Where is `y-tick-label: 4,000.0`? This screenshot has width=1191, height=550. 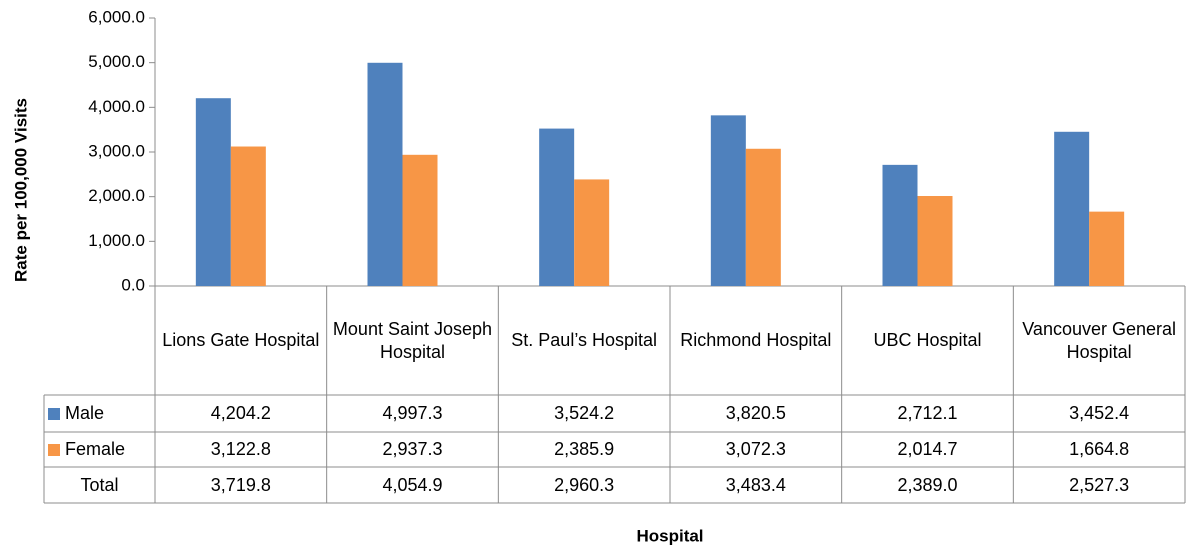 y-tick-label: 4,000.0 is located at coordinates (116, 106).